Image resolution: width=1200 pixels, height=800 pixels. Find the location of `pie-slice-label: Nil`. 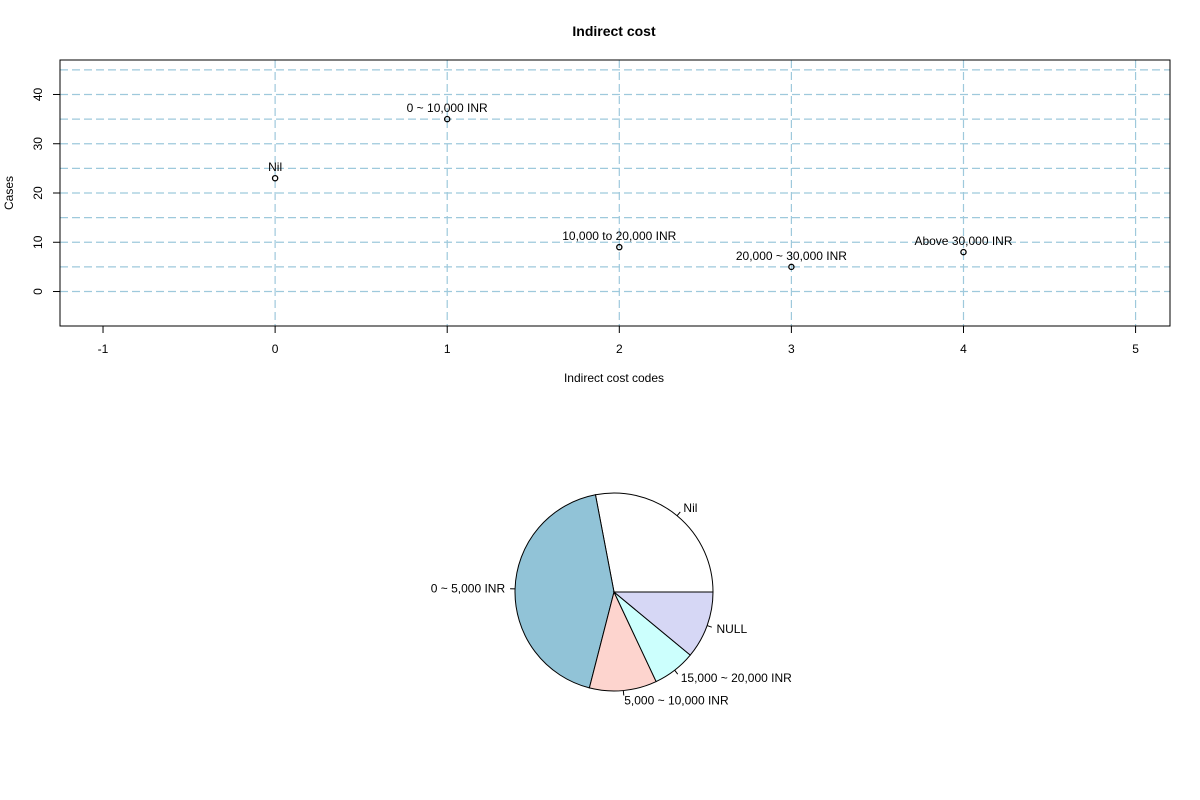

pie-slice-label: Nil is located at coordinates (690, 508).